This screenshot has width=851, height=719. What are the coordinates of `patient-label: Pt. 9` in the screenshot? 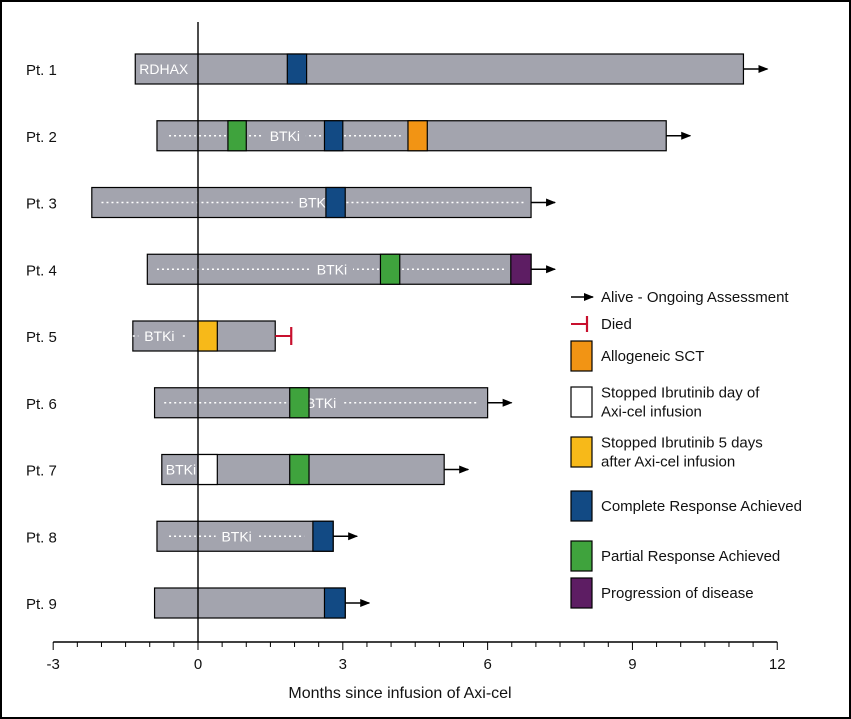 It's located at (41, 604).